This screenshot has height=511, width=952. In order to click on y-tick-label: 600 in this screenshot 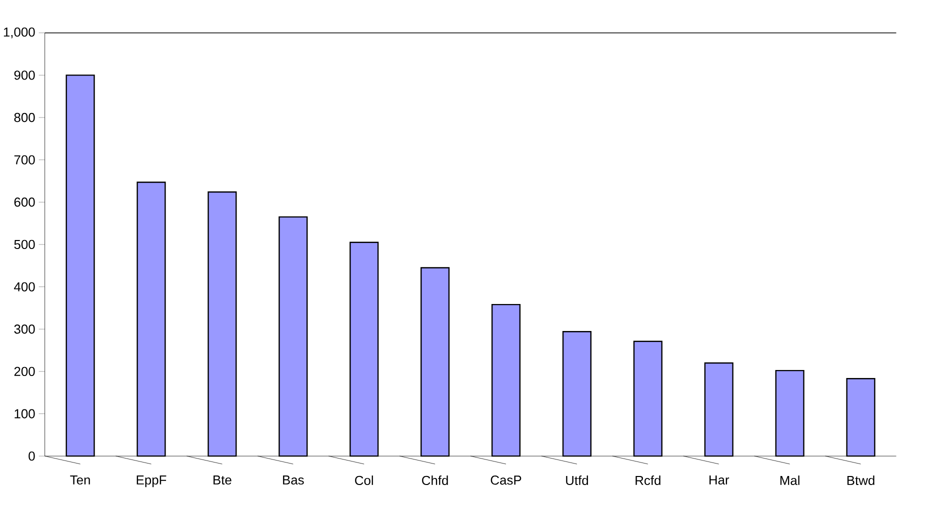, I will do `click(24, 202)`.